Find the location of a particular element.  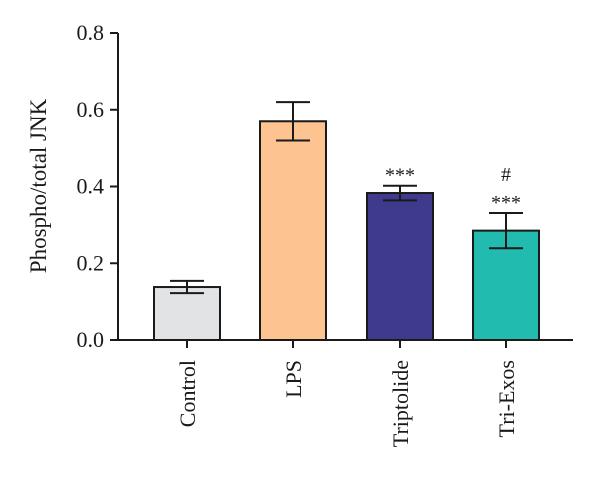

x-tick-label: Tri-Exos is located at coordinates (506, 398).